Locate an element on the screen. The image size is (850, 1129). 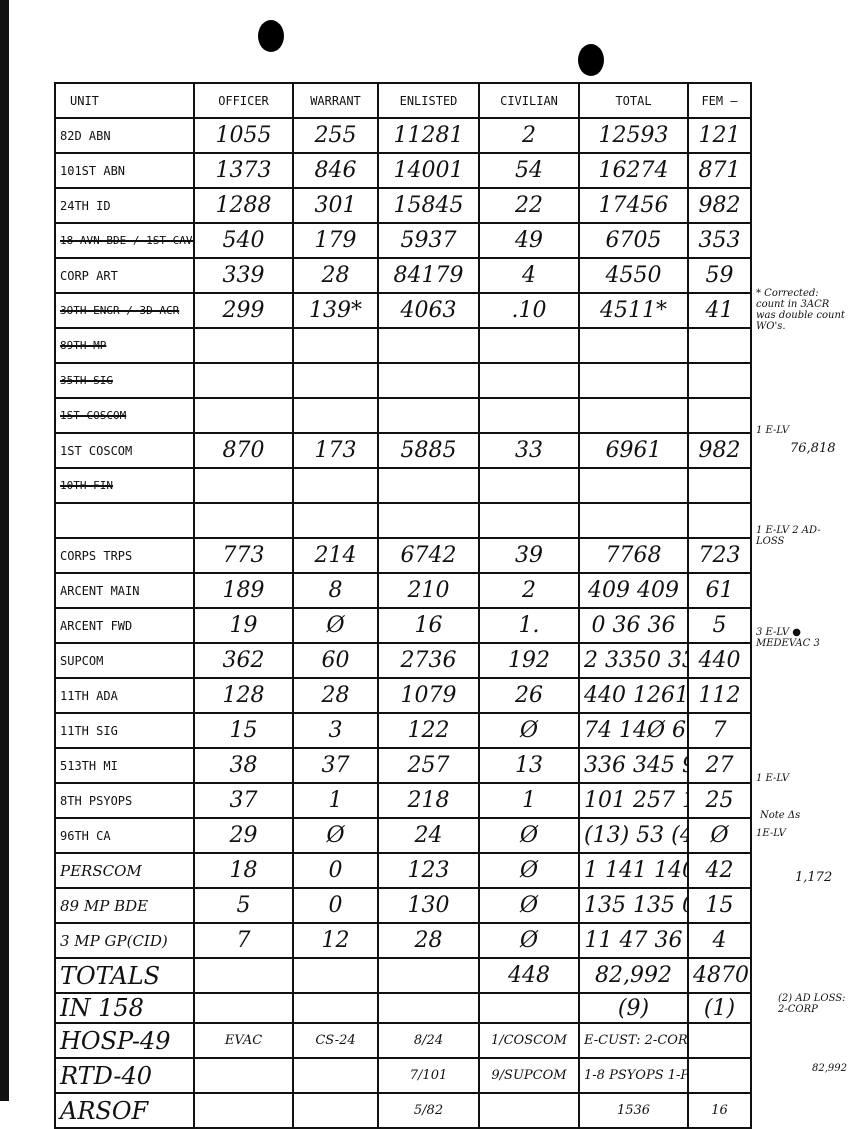
cell-total: 101 257 156 is located at coordinates (633, 800).